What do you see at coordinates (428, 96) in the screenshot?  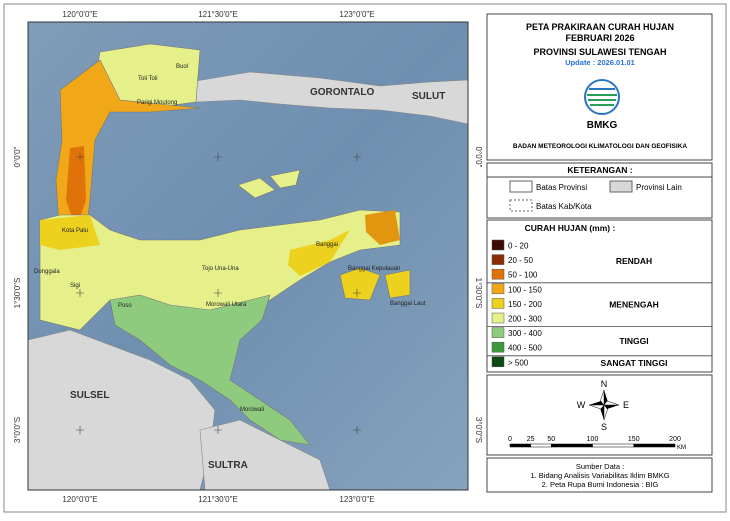 I see `province-label: SULUT` at bounding box center [428, 96].